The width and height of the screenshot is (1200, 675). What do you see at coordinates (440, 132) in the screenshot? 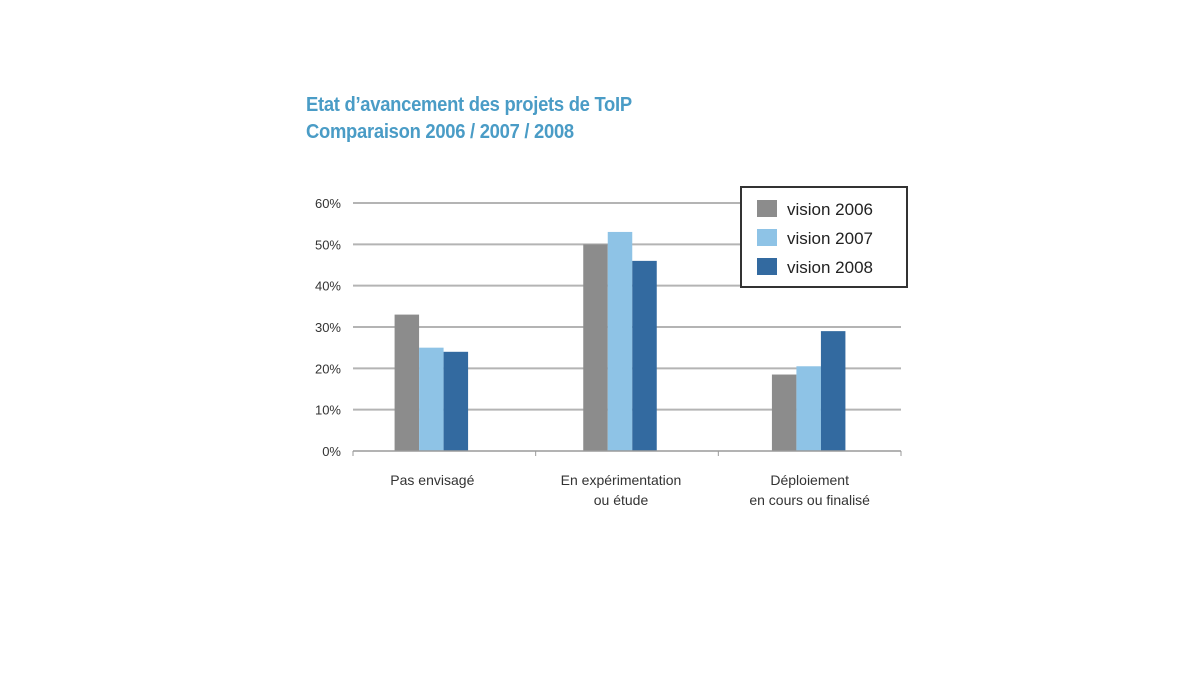
I see `chart-subtitle: Comparaison 2006 / 2007 / 2008` at bounding box center [440, 132].